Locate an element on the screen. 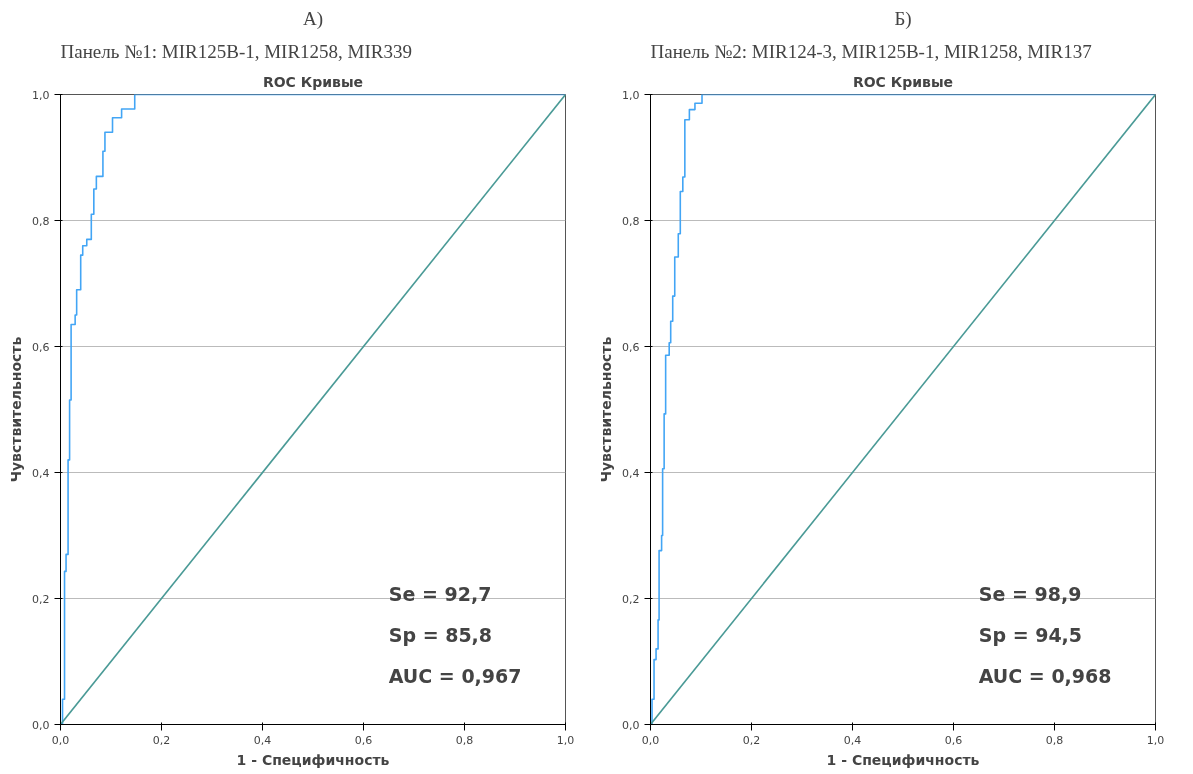 The image size is (1193, 774). text: А) is located at coordinates (313, 18).